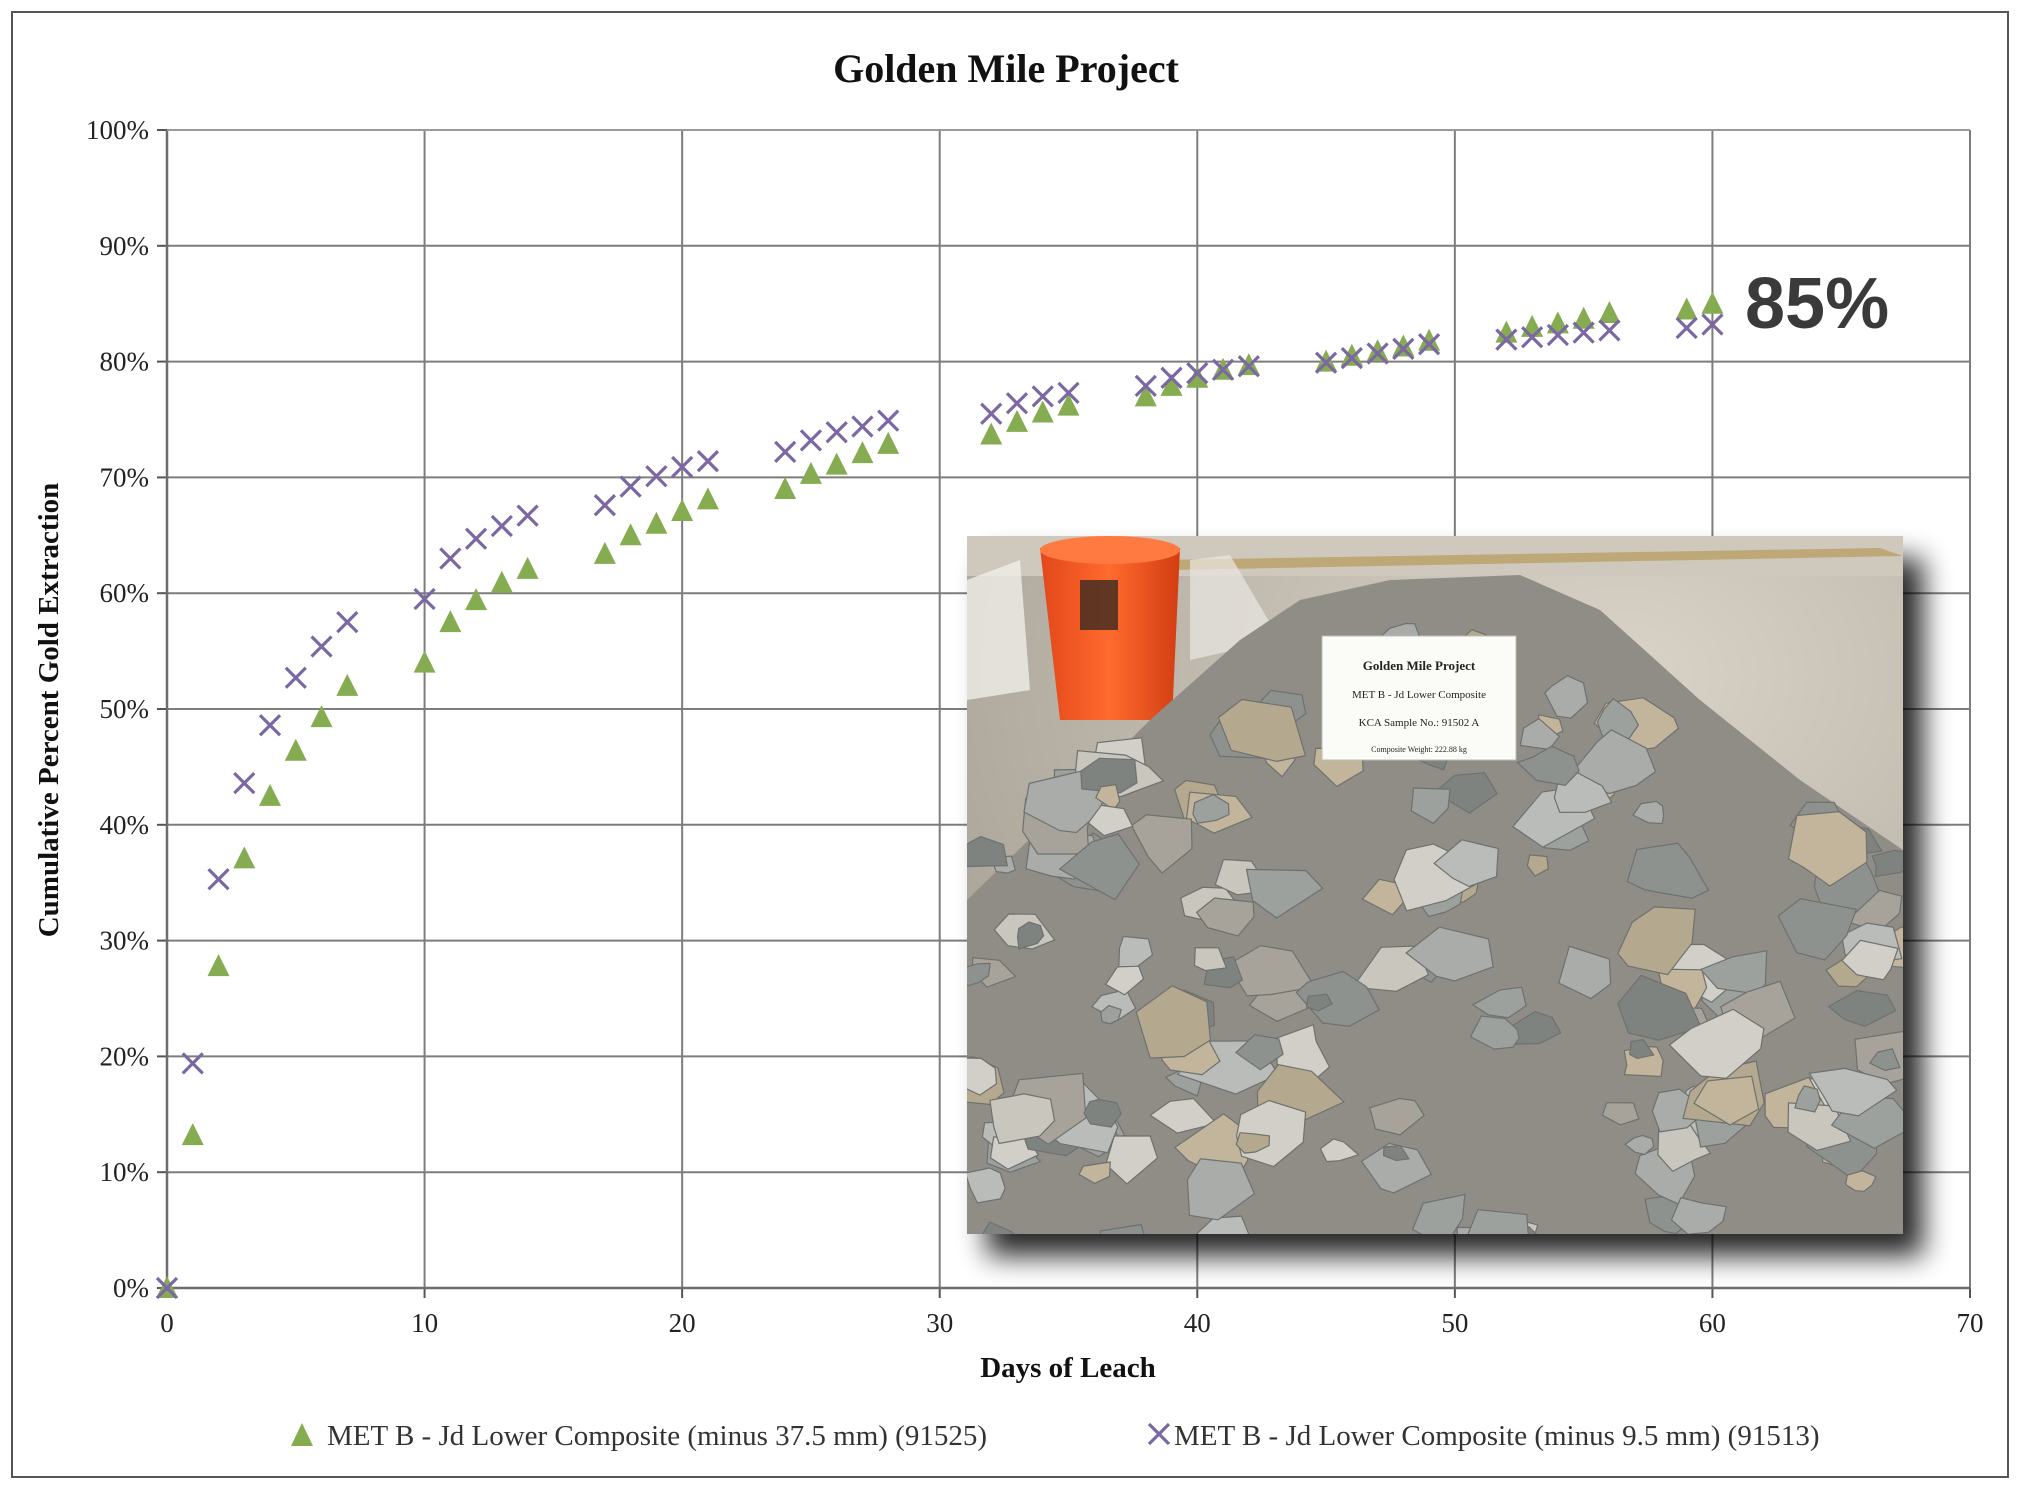  I want to click on chart-title: Golden Mile Project, so click(1006, 68).